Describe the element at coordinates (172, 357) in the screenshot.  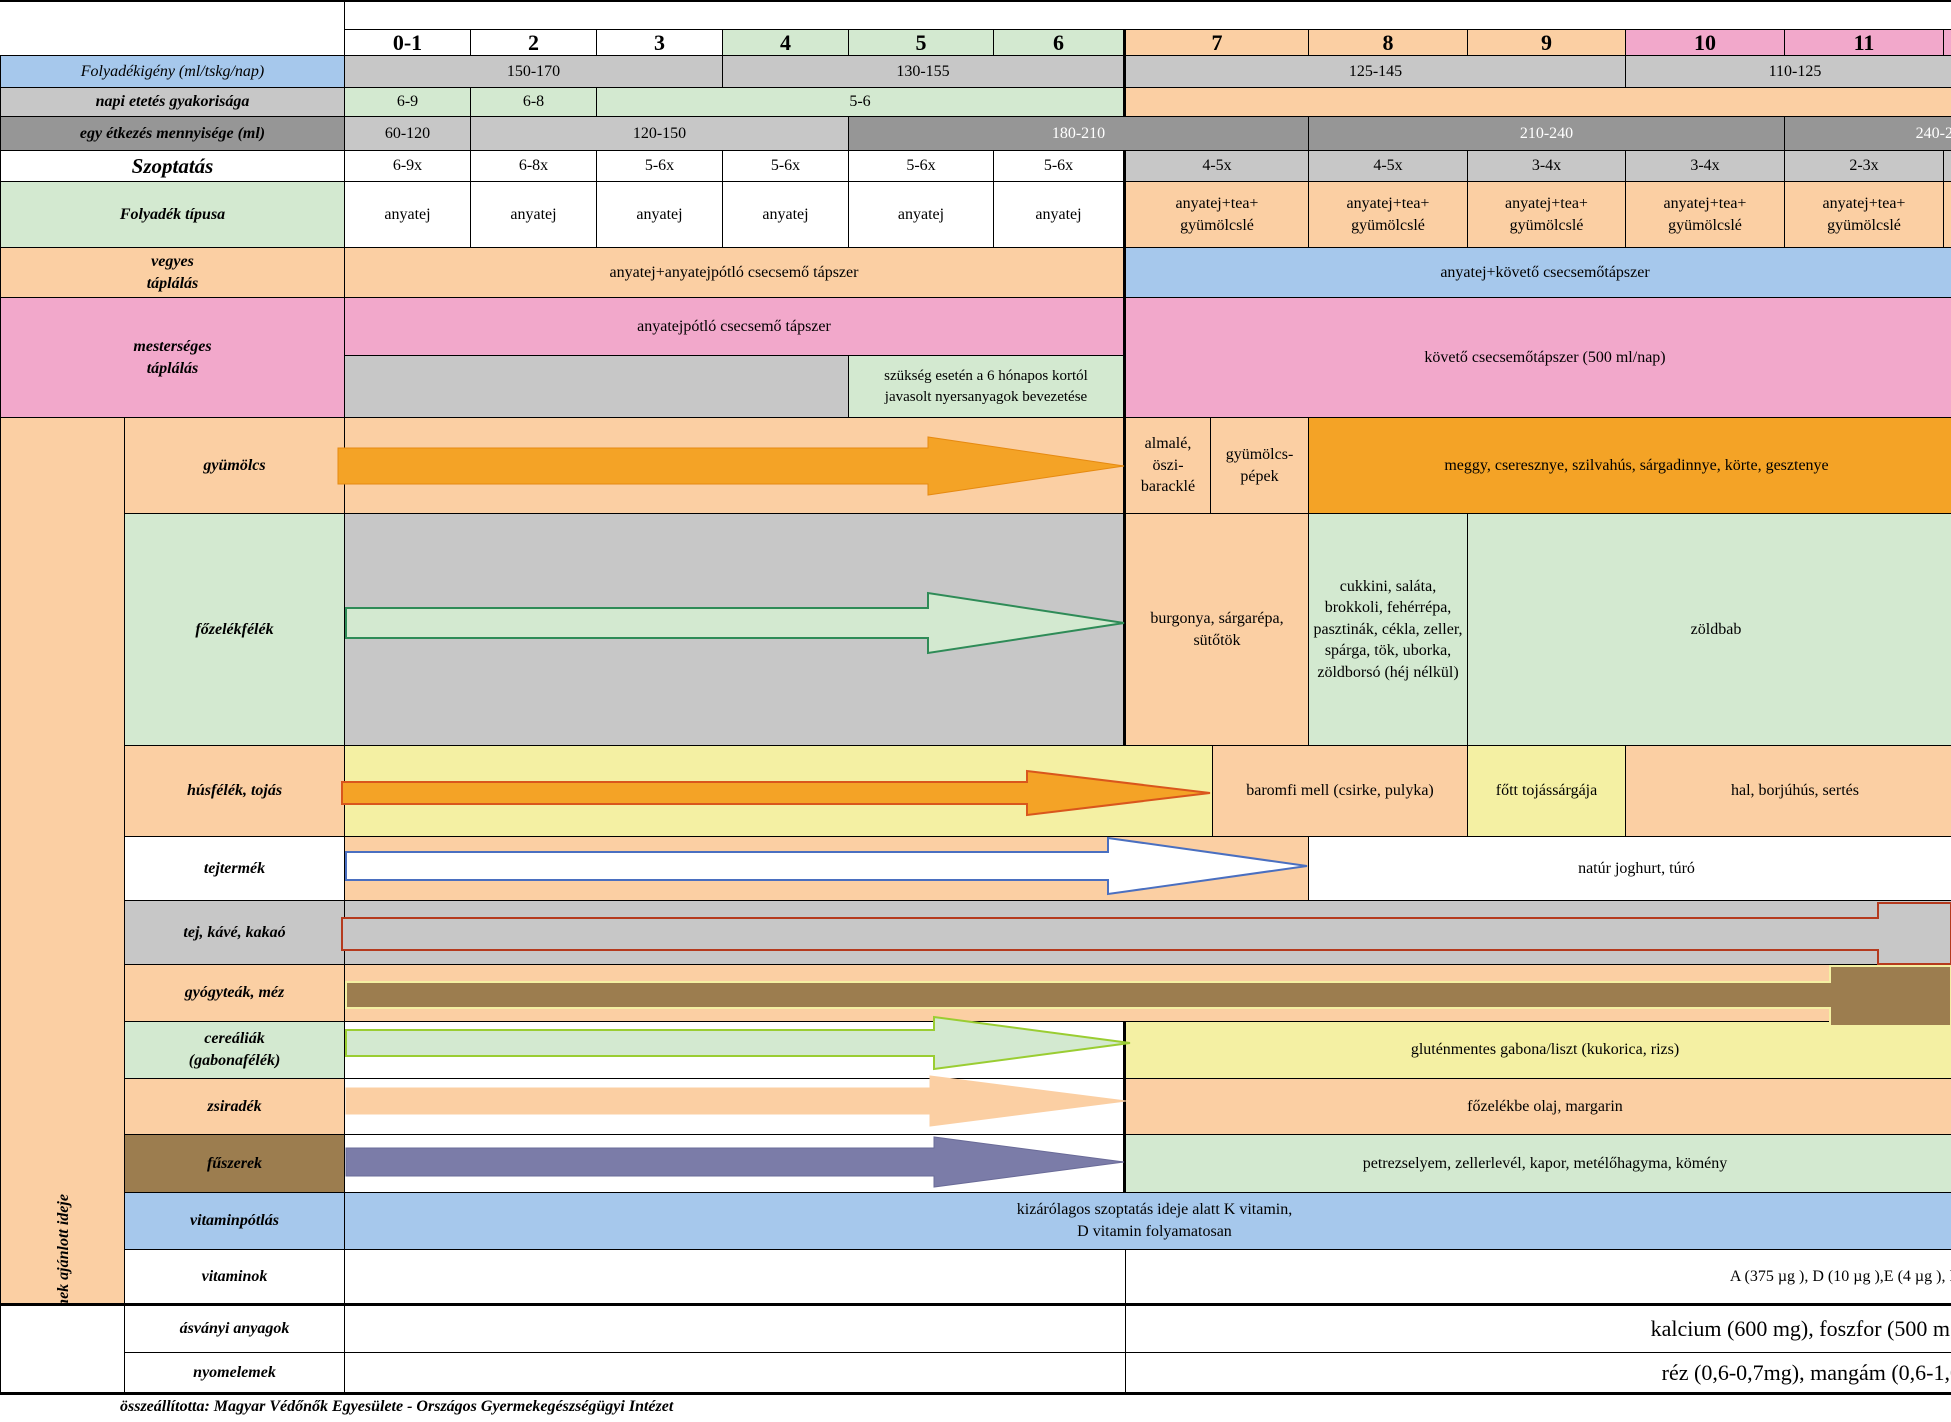
I see `label-artificial-feeding: mesterséges táplálás` at that location.